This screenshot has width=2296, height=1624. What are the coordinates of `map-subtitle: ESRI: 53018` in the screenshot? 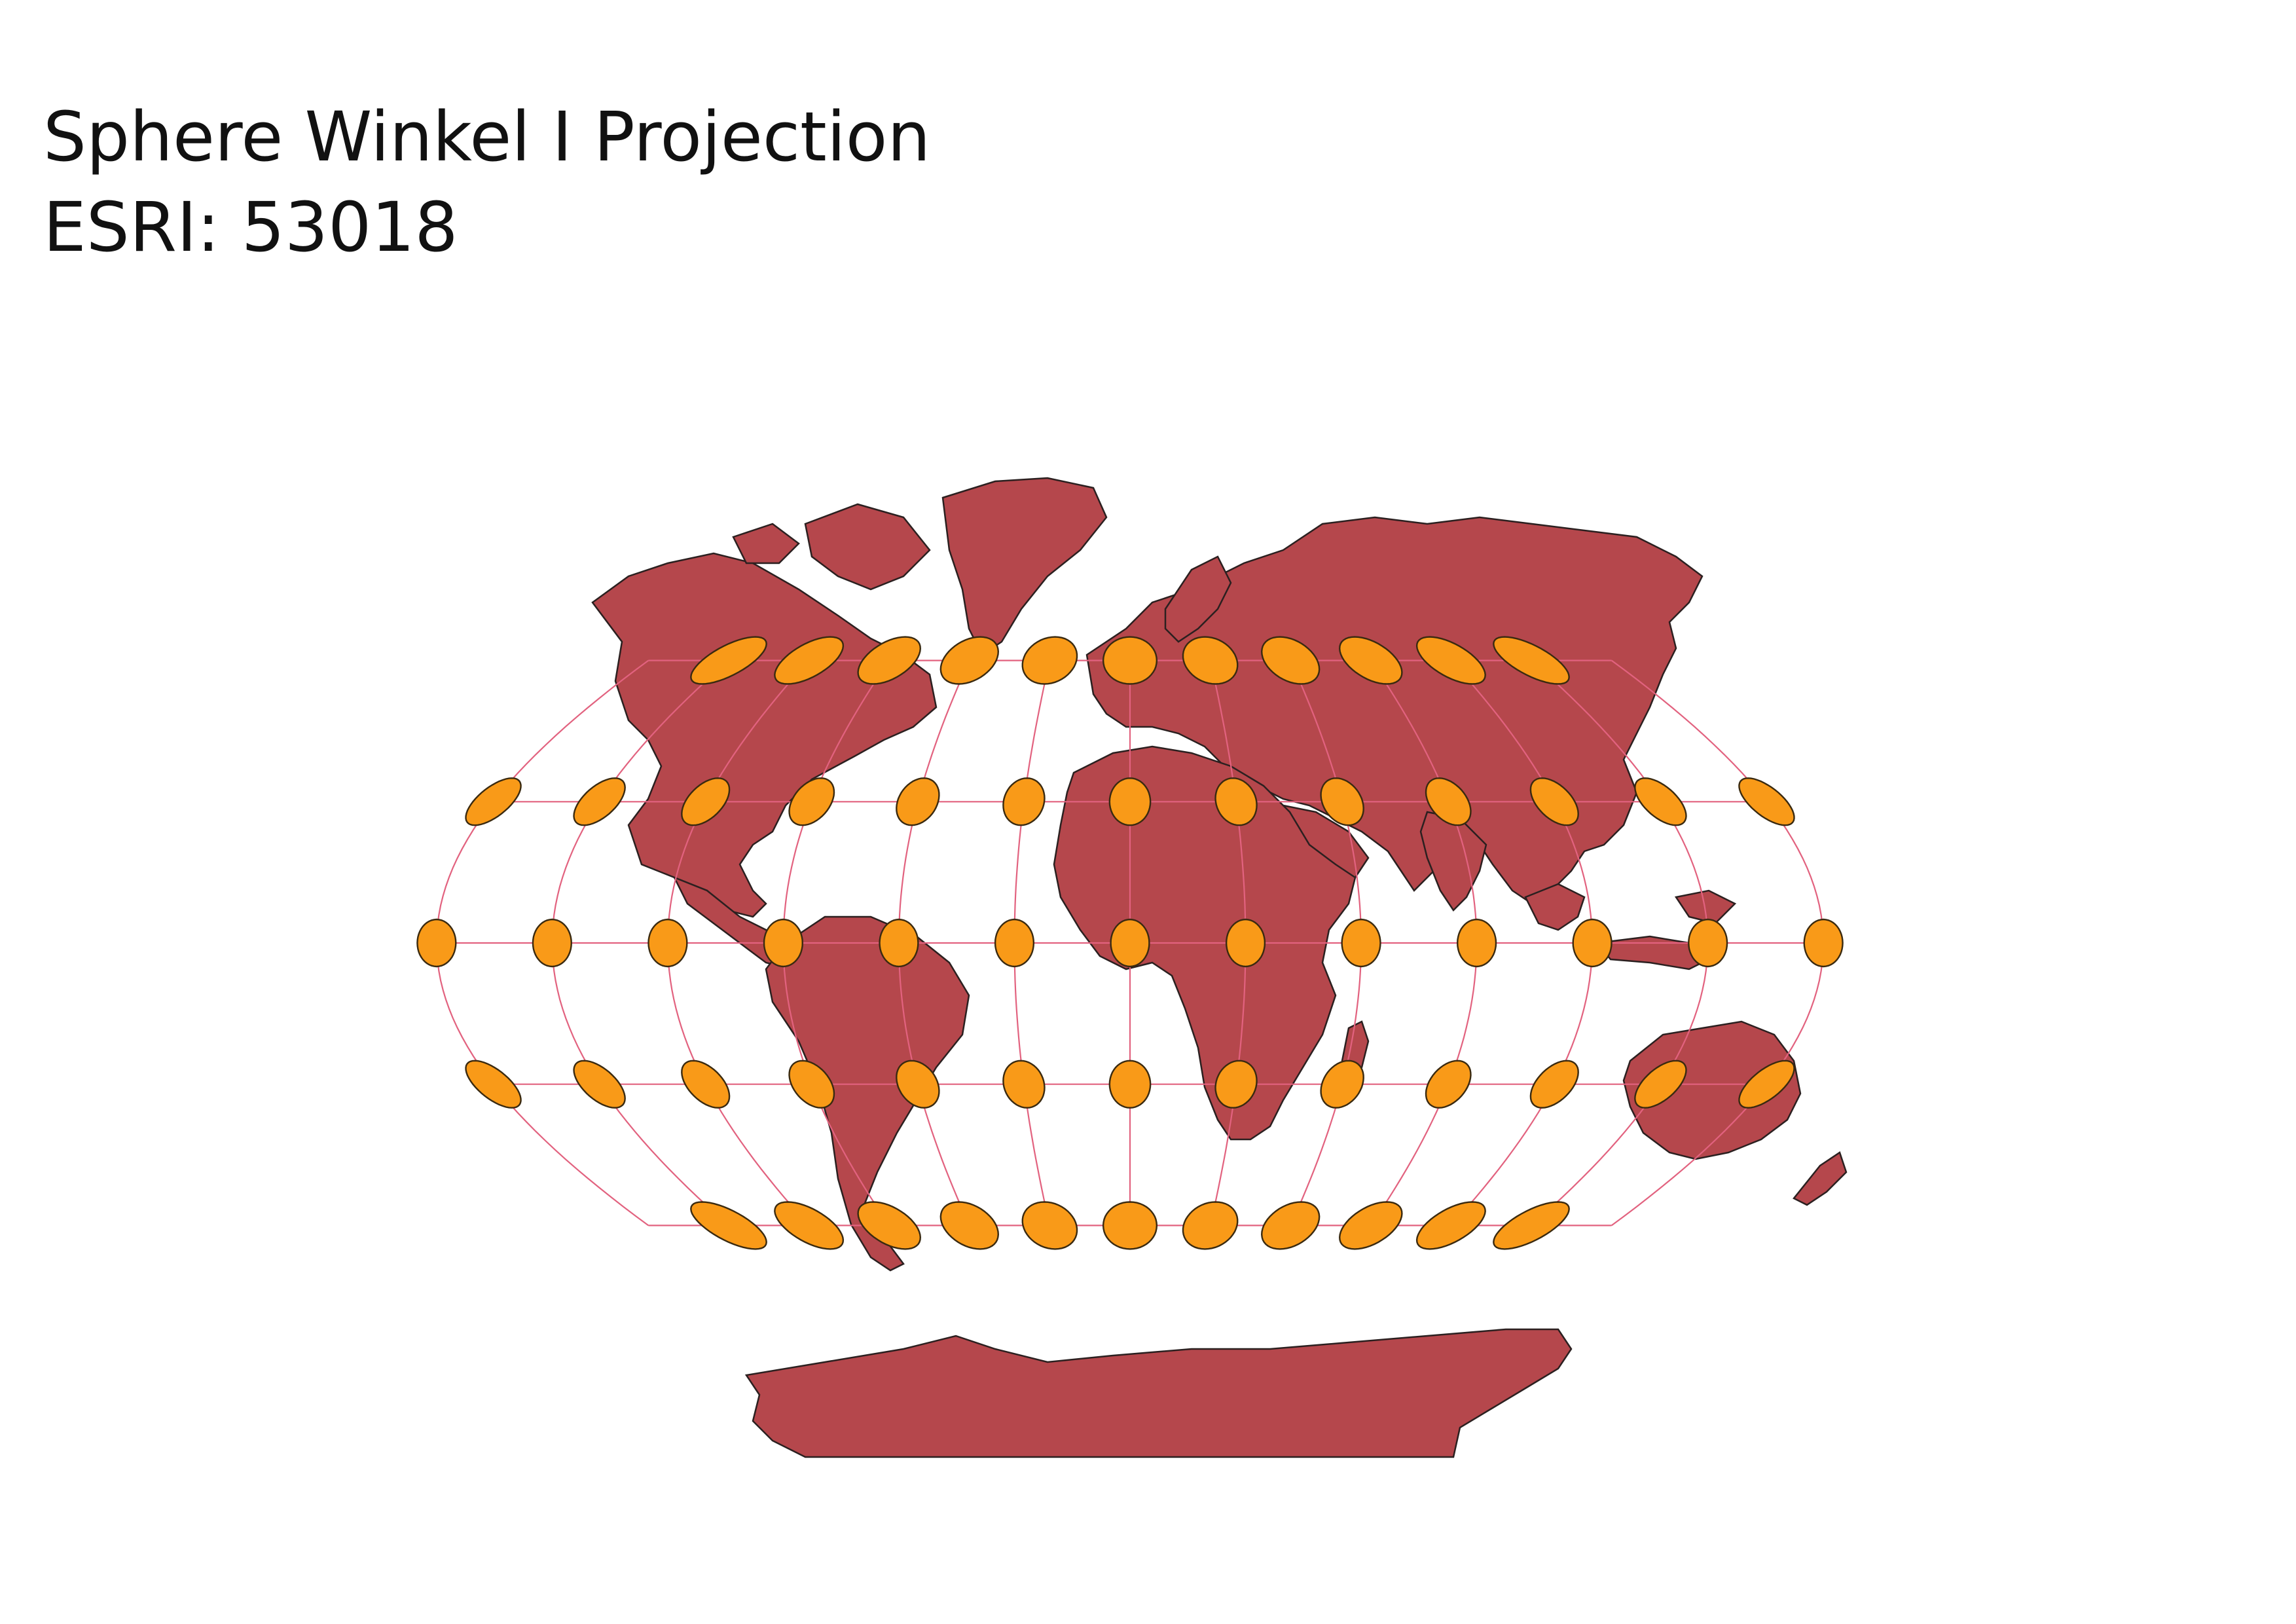 It's located at (250, 227).